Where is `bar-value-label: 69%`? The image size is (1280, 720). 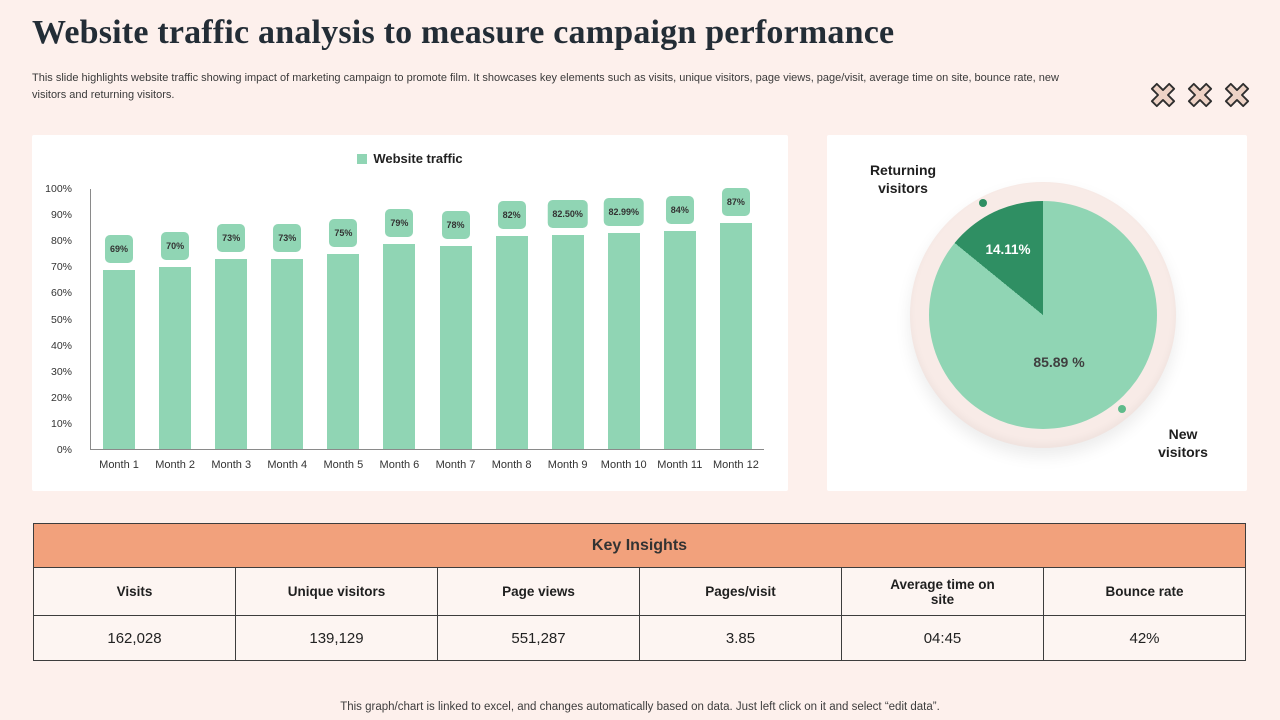 bar-value-label: 69% is located at coordinates (119, 248).